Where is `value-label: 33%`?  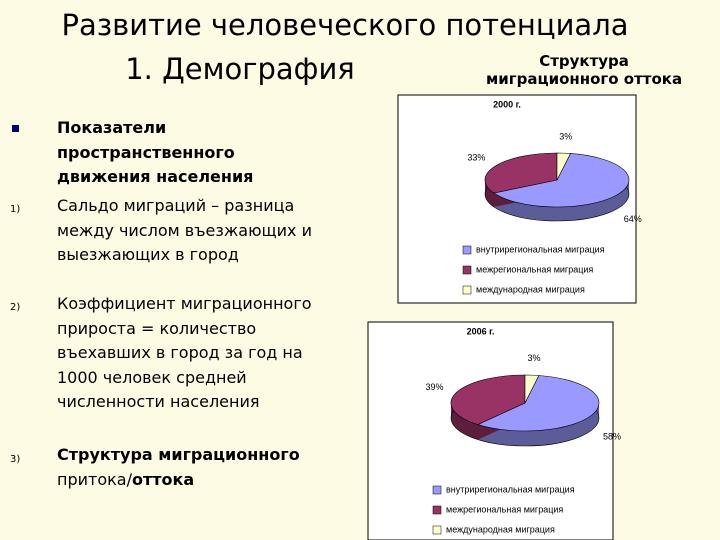
value-label: 33% is located at coordinates (476, 157).